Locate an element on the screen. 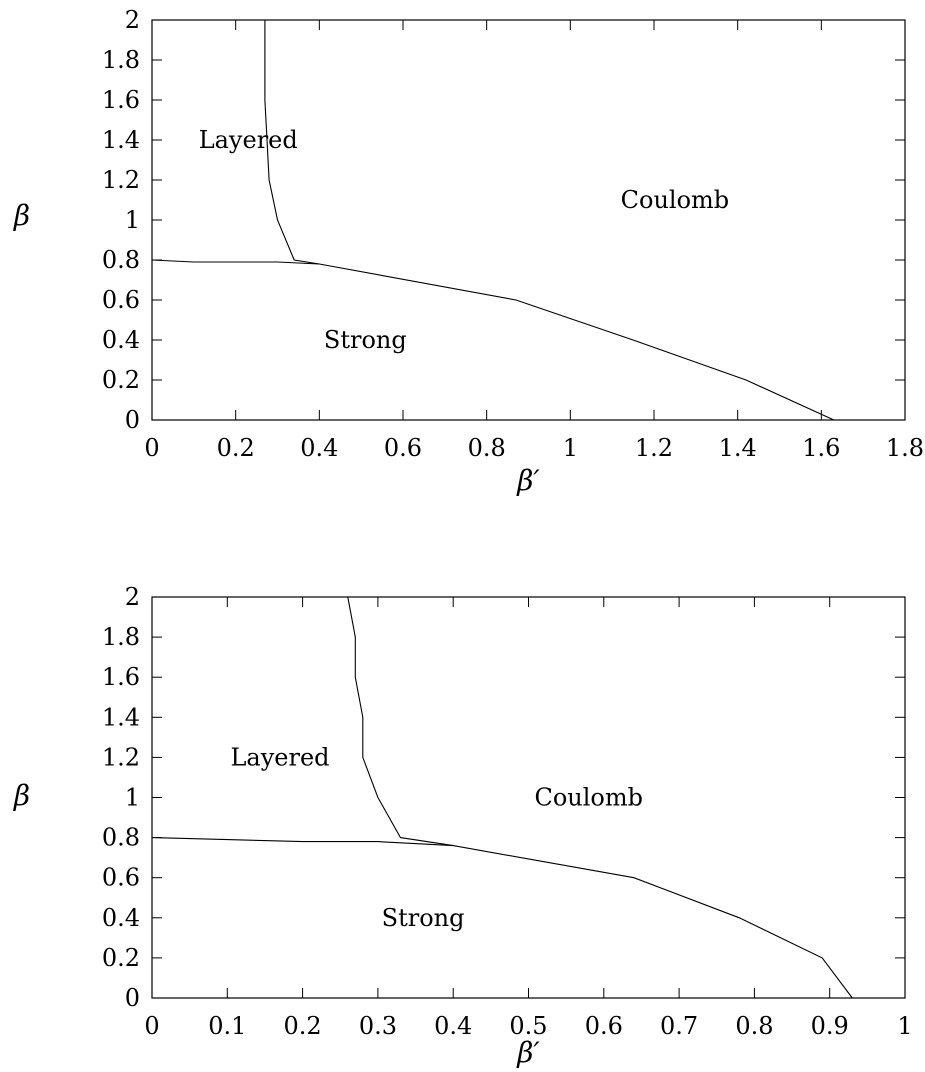  x-tick-label: 0.9 is located at coordinates (830, 1026).